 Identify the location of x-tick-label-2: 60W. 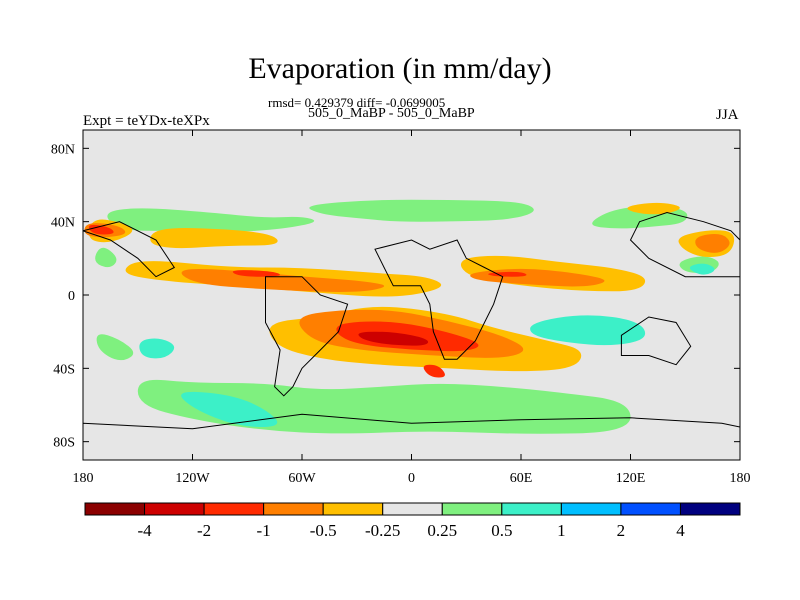
(302, 478).